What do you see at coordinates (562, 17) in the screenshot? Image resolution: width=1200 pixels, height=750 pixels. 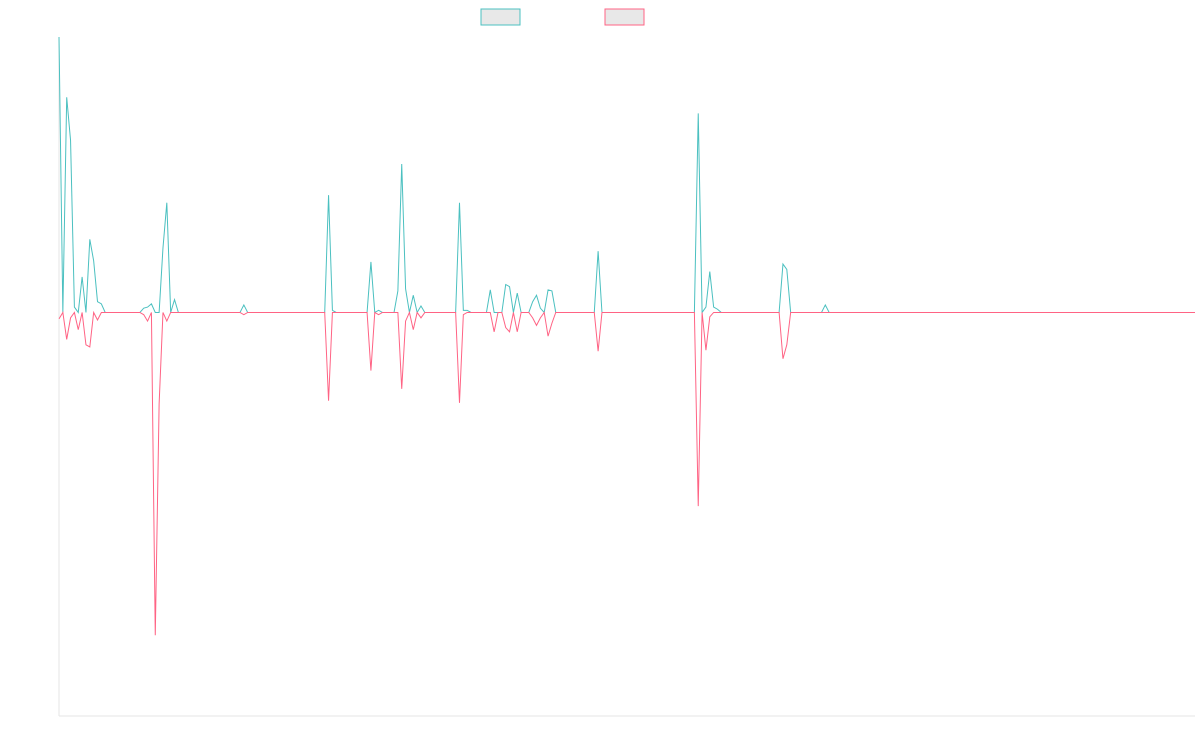 I see `legend` at bounding box center [562, 17].